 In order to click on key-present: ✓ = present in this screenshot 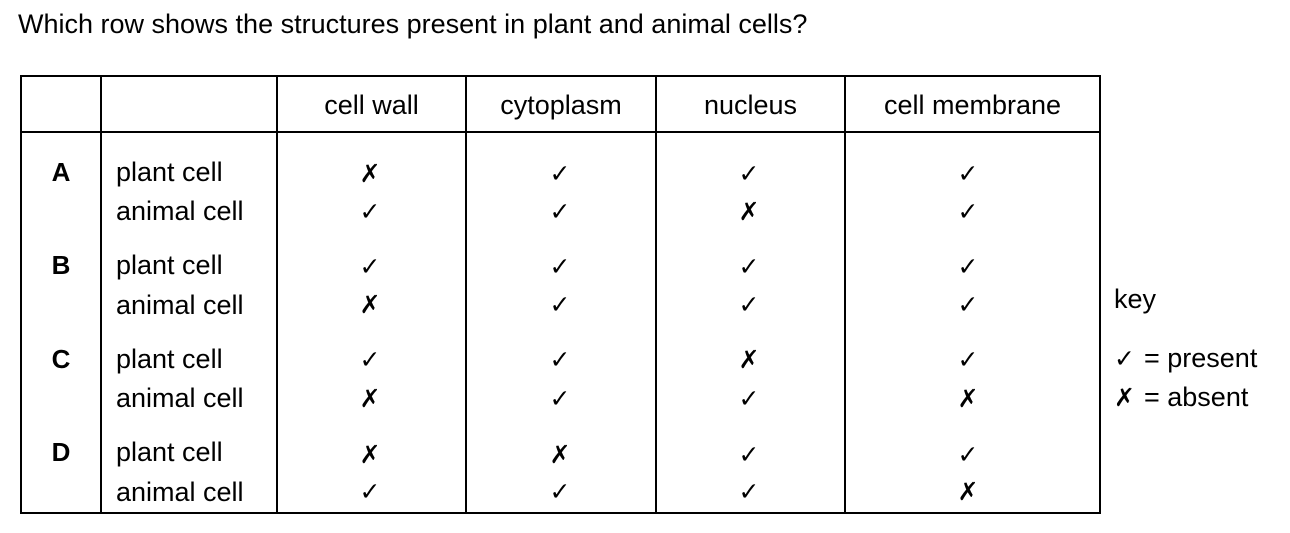, I will do `click(1185, 358)`.